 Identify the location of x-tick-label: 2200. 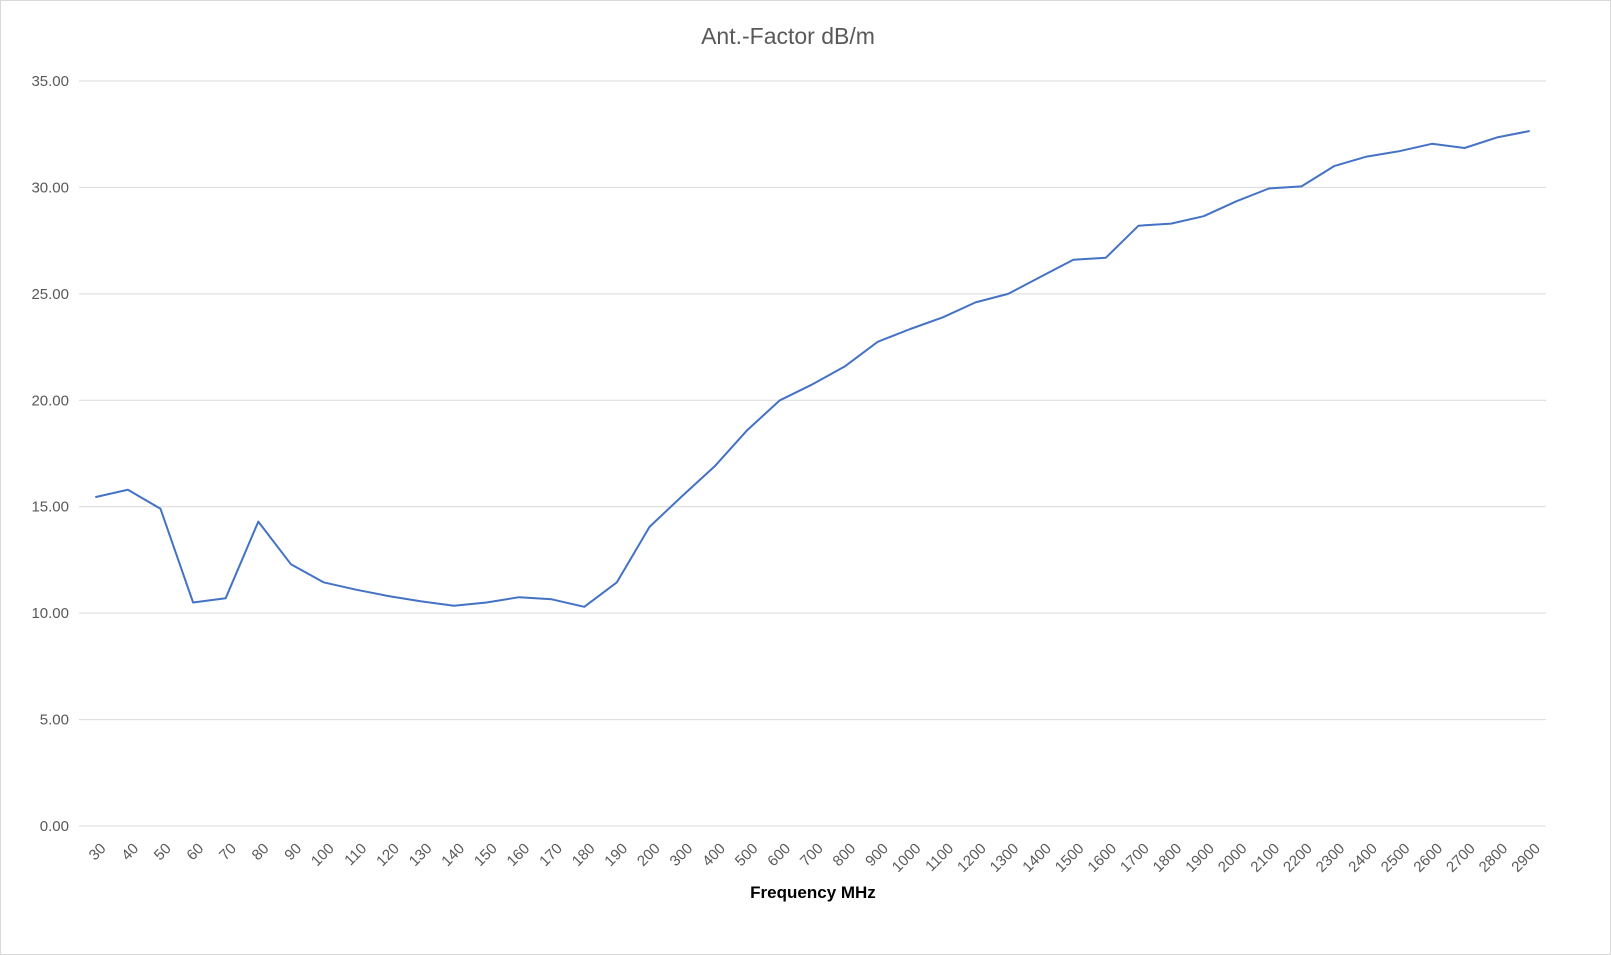
(1298, 858).